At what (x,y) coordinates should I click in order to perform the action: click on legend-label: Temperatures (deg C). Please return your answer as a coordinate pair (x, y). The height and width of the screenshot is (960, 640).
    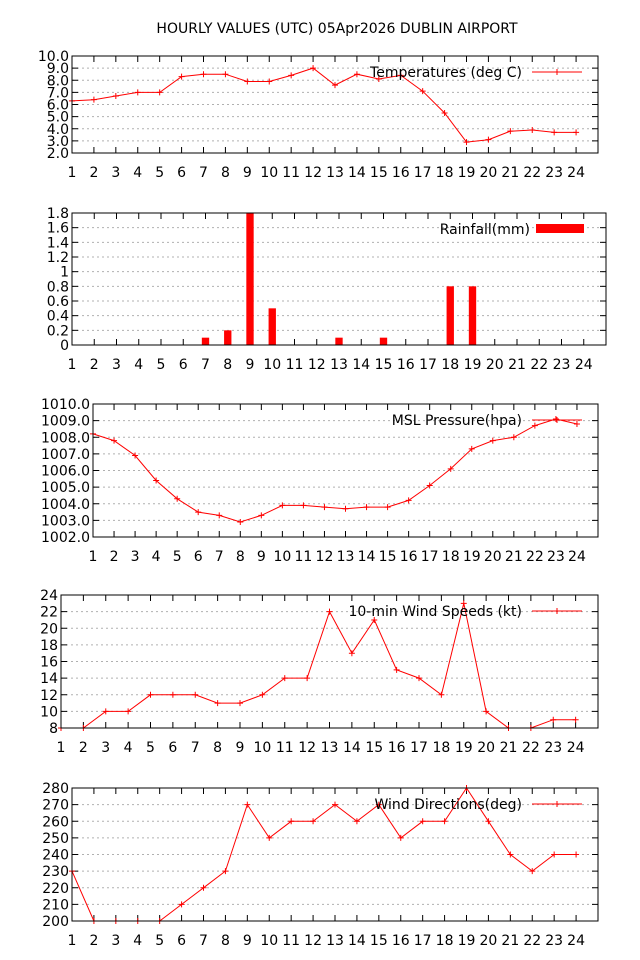
    Looking at the image, I should click on (445, 73).